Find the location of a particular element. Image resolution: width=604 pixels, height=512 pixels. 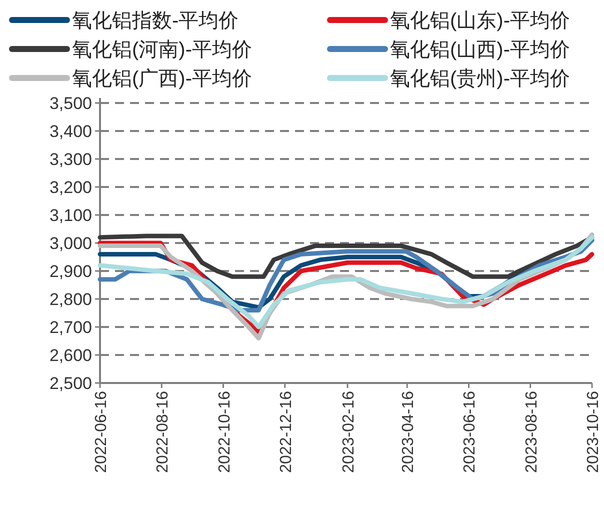

legend-label: 氧化铝(广西)-平均价 is located at coordinates (162, 79).